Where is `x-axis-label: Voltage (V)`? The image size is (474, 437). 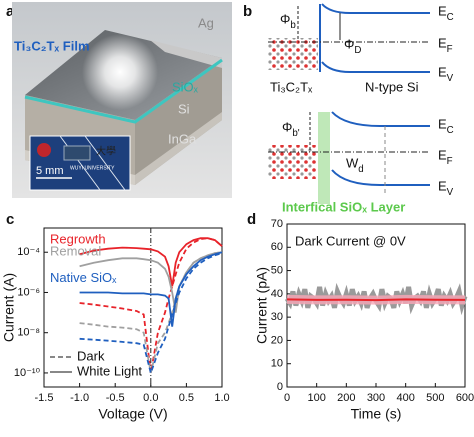
x-axis-label: Voltage (V) is located at coordinates (132, 414).